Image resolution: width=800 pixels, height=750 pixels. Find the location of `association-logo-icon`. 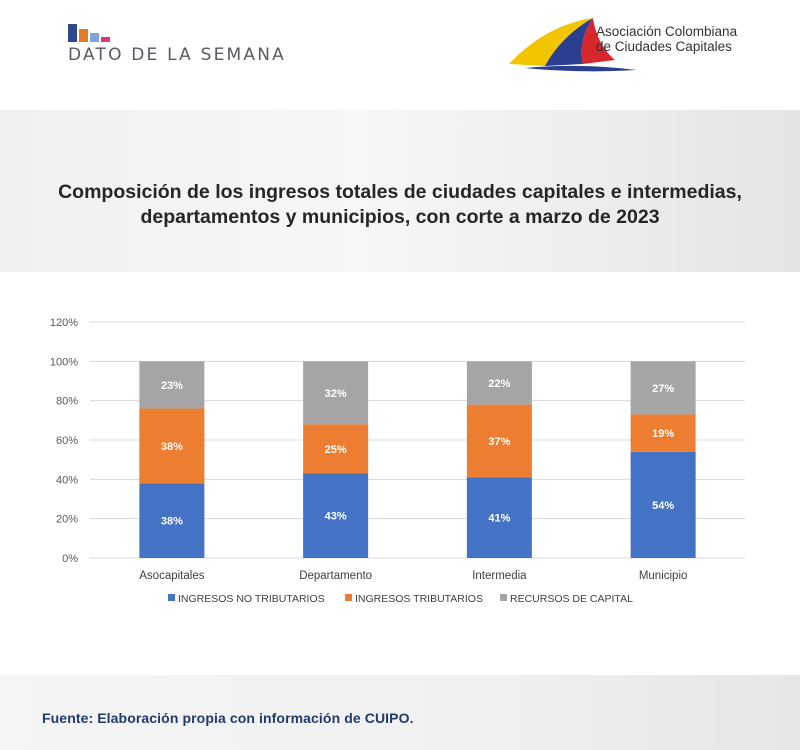

association-logo-icon is located at coordinates (573, 45).